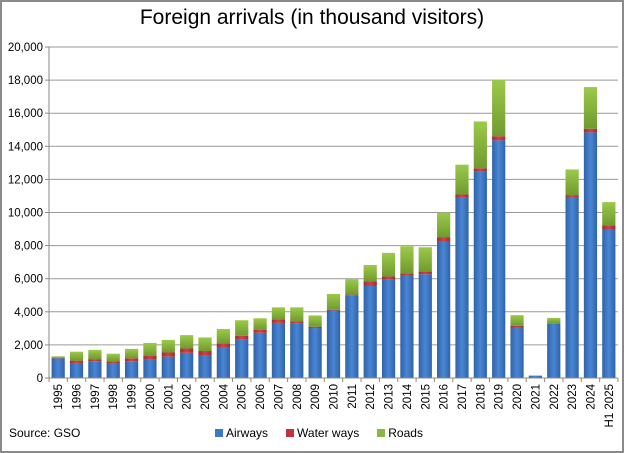 Image resolution: width=624 pixels, height=453 pixels. What do you see at coordinates (381, 433) in the screenshot?
I see `roads-swatch-icon` at bounding box center [381, 433].